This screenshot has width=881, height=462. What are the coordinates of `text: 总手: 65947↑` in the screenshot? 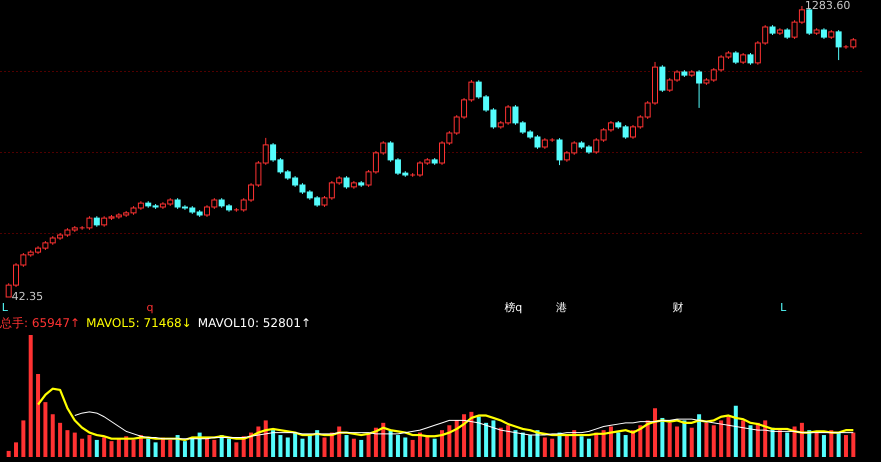 It's located at (40, 323).